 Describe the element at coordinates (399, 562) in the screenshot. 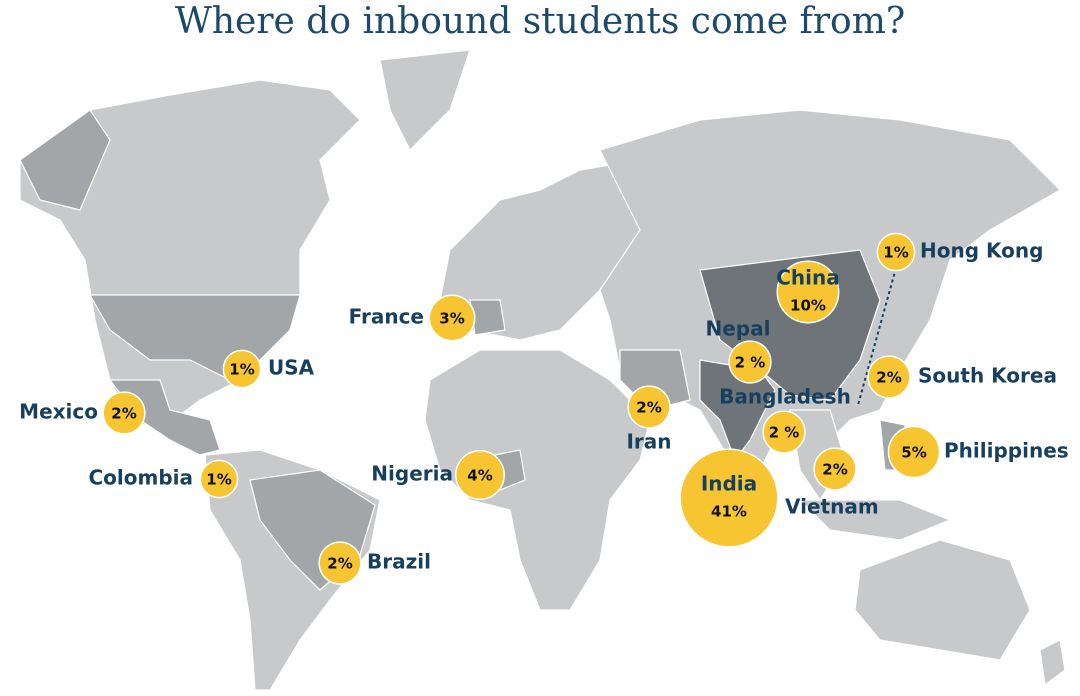

I see `country-label: Brazil` at that location.